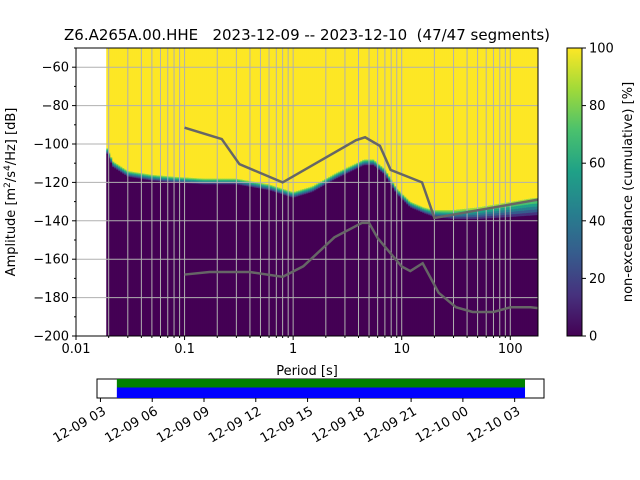  Describe the element at coordinates (465, 277) in the screenshot. I see `heat-col-179-low` at that location.